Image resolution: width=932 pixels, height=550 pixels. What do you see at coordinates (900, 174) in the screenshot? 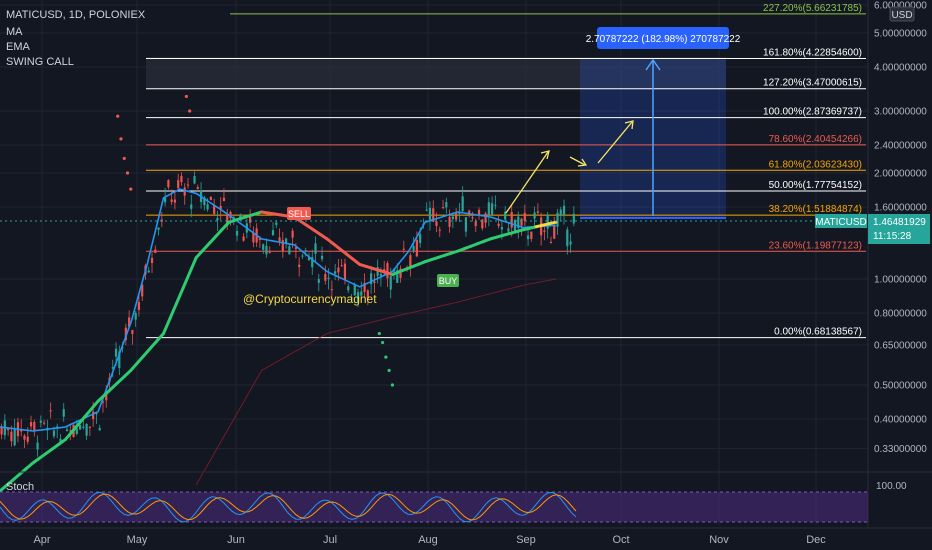
I see `price-tick-label: 2.00000000` at bounding box center [900, 174].